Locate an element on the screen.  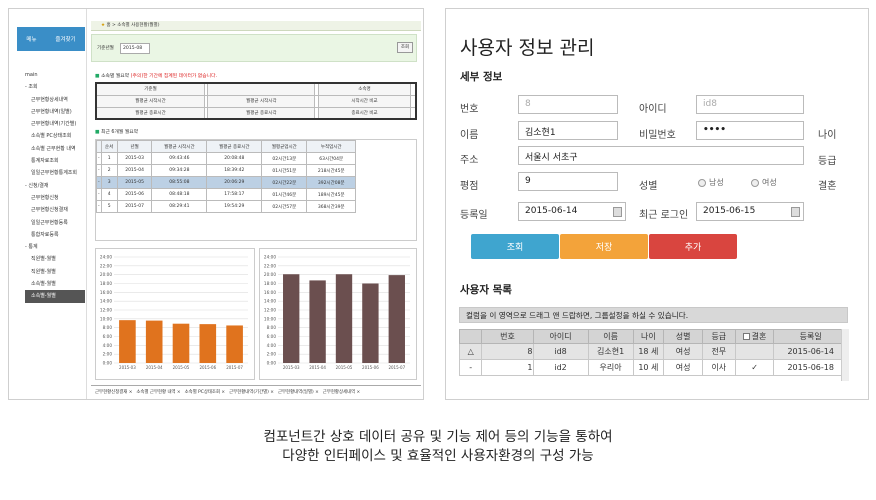
tree-item: 근무현황내역(기간별) is located at coordinates (54, 124).